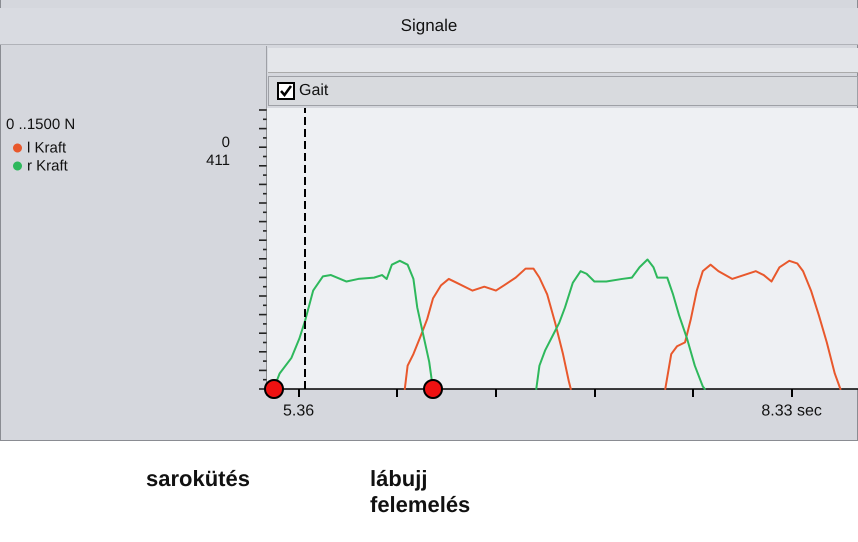 The image size is (858, 542). I want to click on text: lábujj felemelés, so click(421, 492).